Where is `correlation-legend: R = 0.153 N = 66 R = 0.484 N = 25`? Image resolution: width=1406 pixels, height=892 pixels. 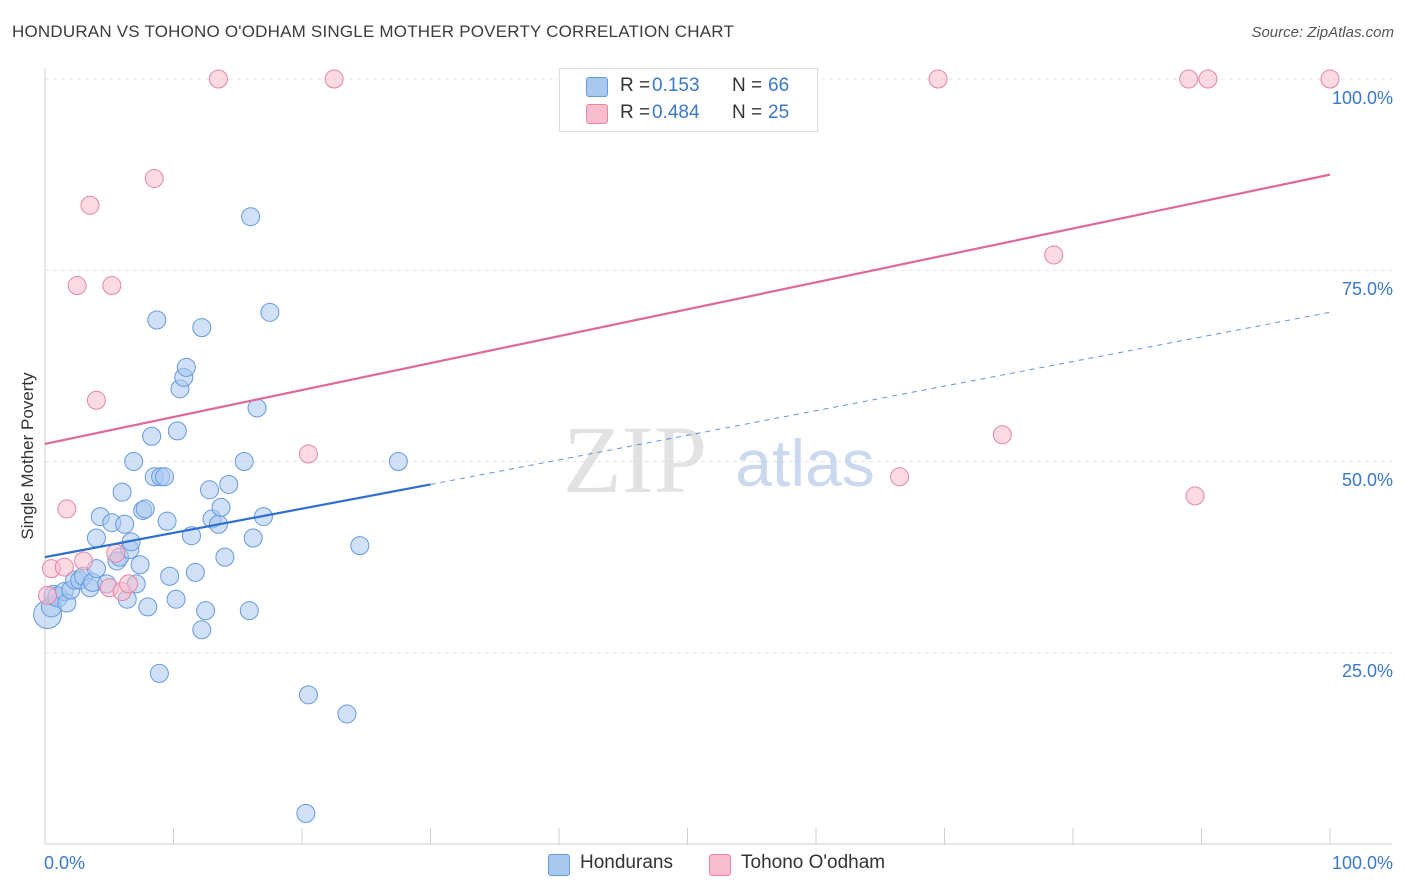
correlation-legend: R = 0.153 N = 66 R = 0.484 N = 25 is located at coordinates (688, 100).